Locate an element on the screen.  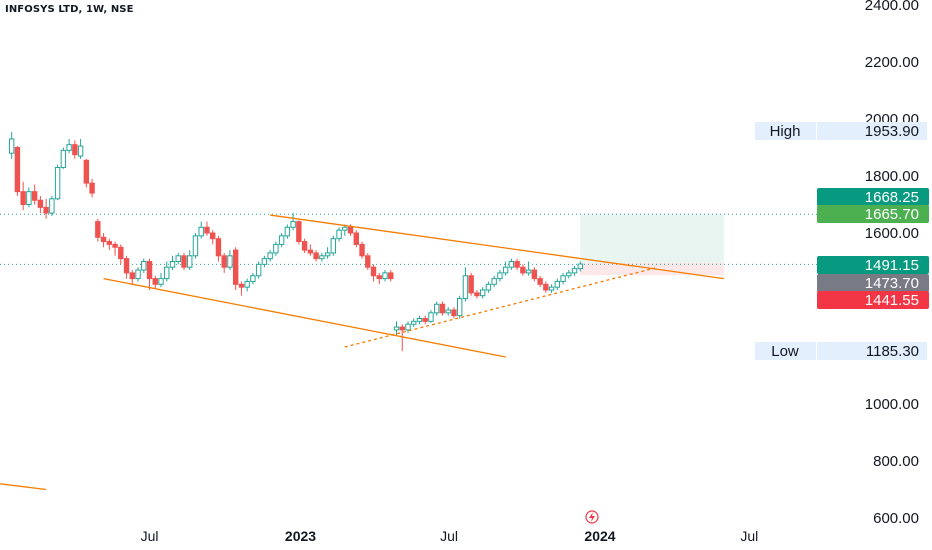
price-tag-value: 1441.55 is located at coordinates (892, 300).